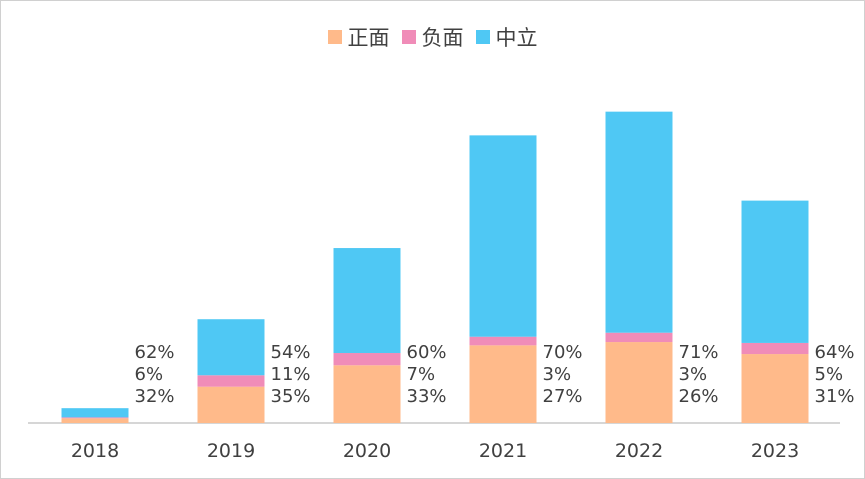  Describe the element at coordinates (367, 394) in the screenshot. I see `bar-positive-2020` at that location.